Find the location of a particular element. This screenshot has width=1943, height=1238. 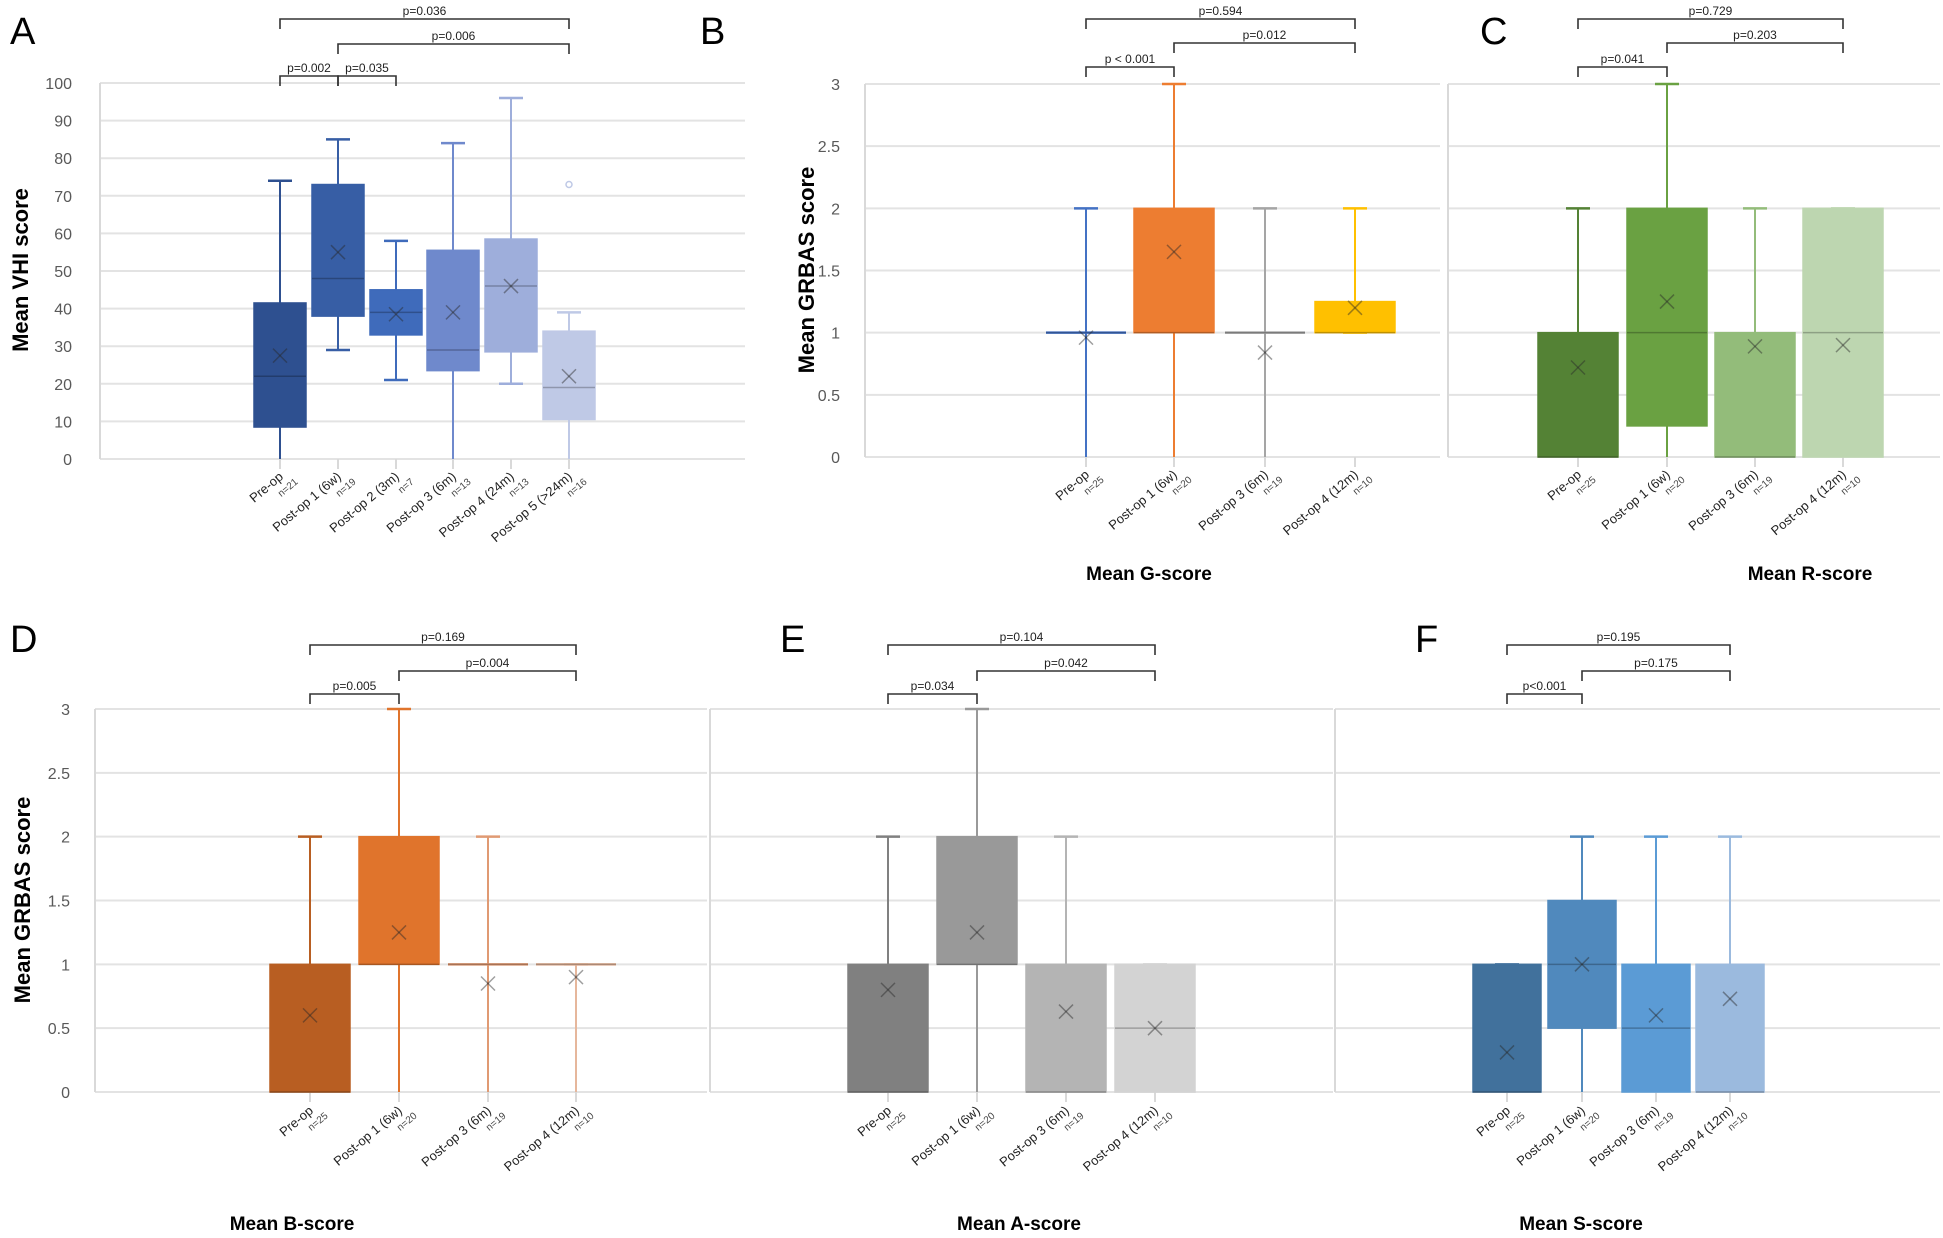

p-value-label: p<0.001 is located at coordinates (1545, 686).